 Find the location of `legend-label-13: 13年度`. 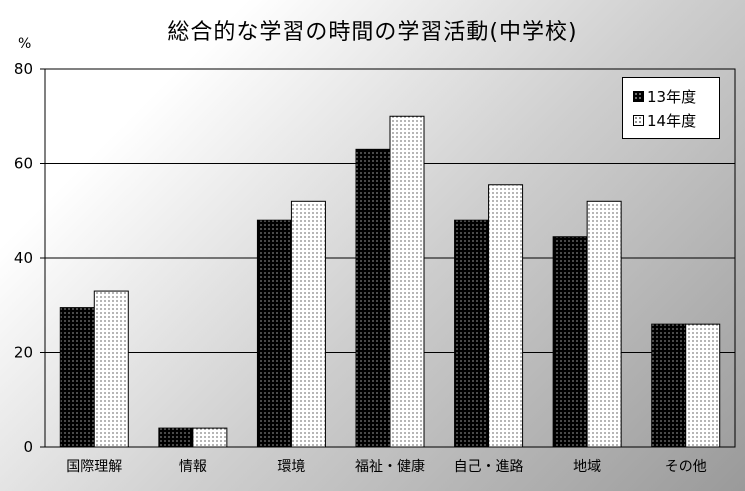

legend-label-13: 13年度 is located at coordinates (672, 96).